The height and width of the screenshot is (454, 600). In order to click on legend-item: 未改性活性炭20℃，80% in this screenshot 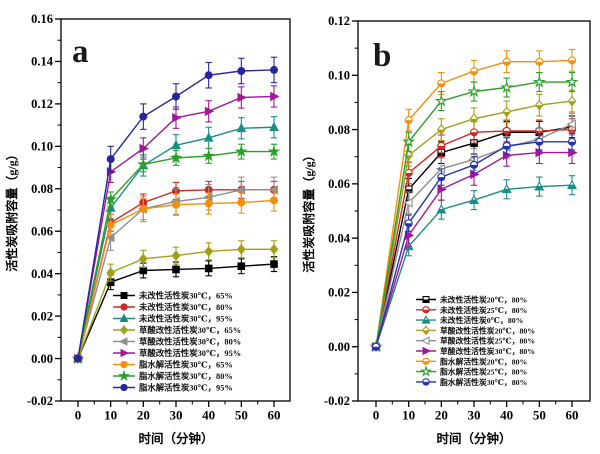, I will do `click(472, 300)`.